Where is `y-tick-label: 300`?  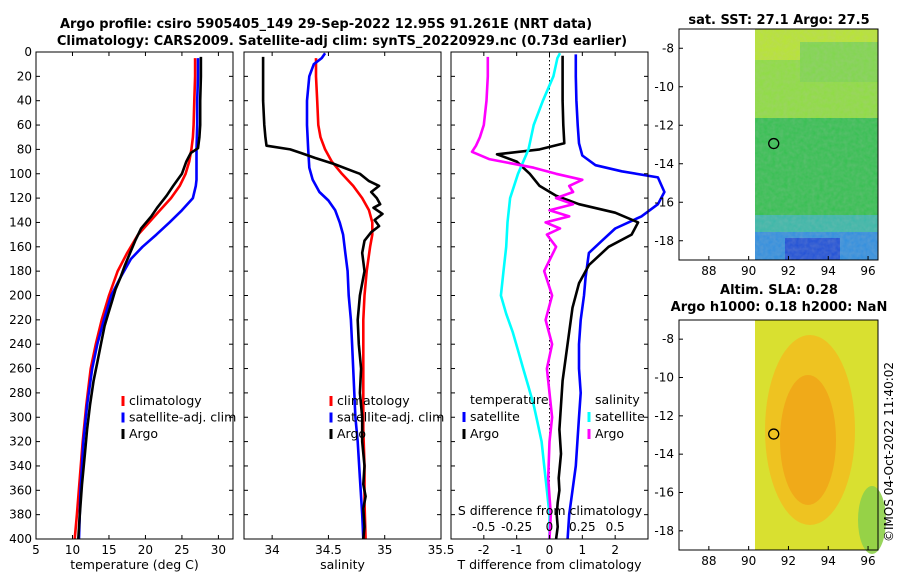
y-tick-label: 300 is located at coordinates (20, 417).